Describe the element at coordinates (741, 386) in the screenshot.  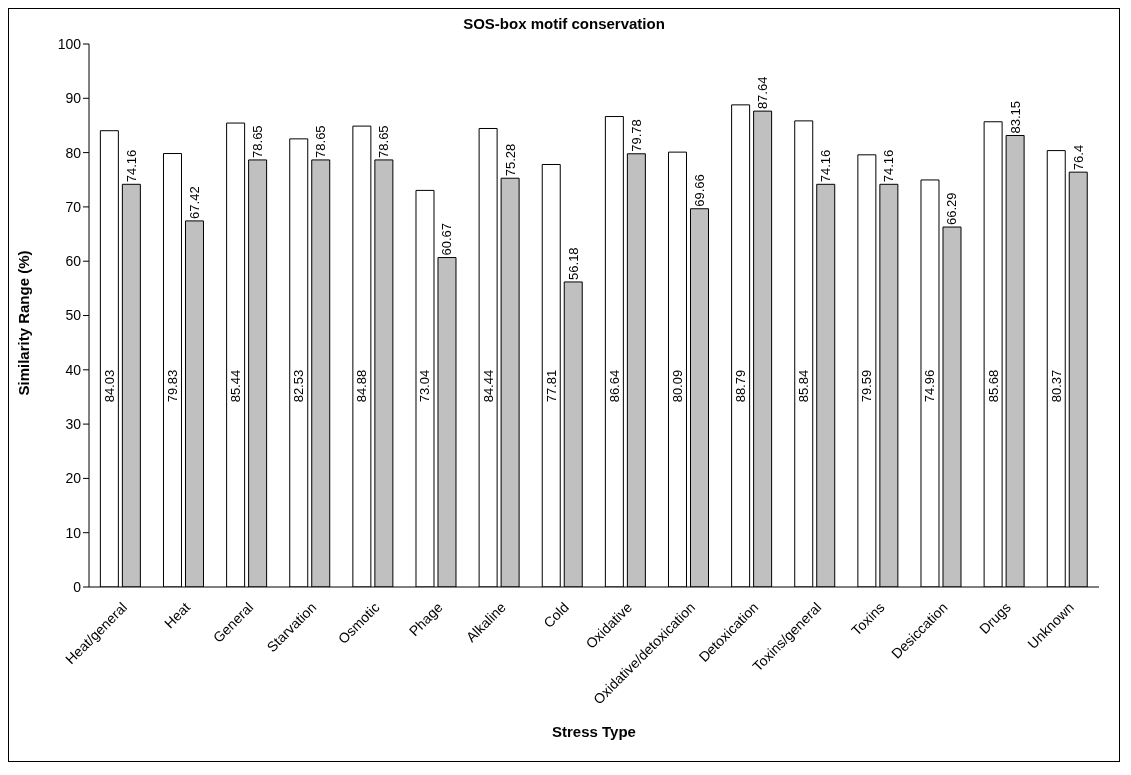
I see `data-label: 88.79` at that location.